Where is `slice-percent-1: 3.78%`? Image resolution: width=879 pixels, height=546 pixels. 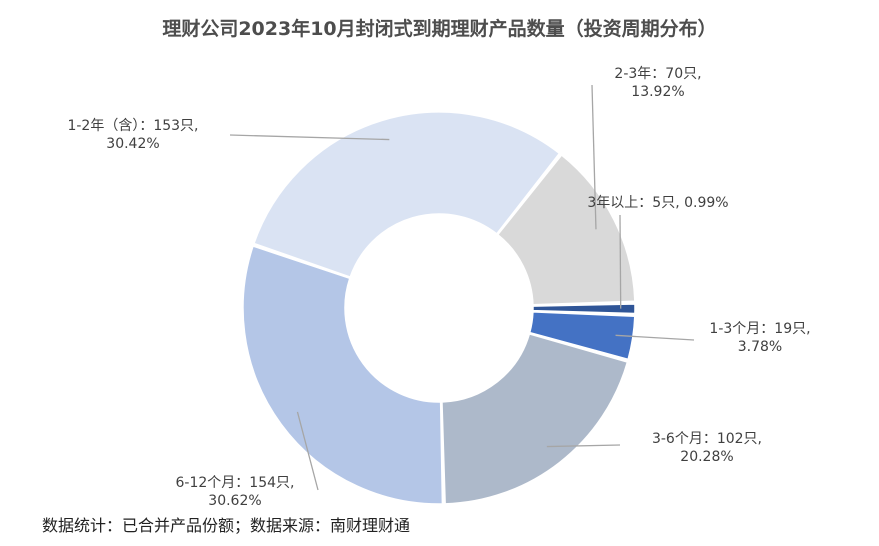
slice-percent-1: 3.78% is located at coordinates (760, 347).